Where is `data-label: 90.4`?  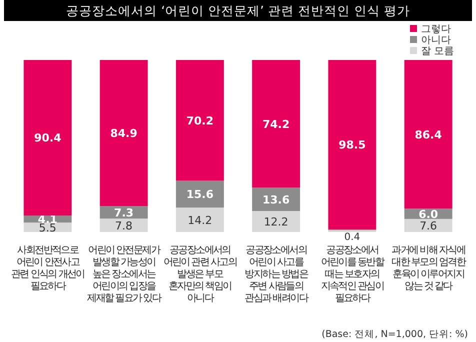 data-label: 90.4 is located at coordinates (48, 138).